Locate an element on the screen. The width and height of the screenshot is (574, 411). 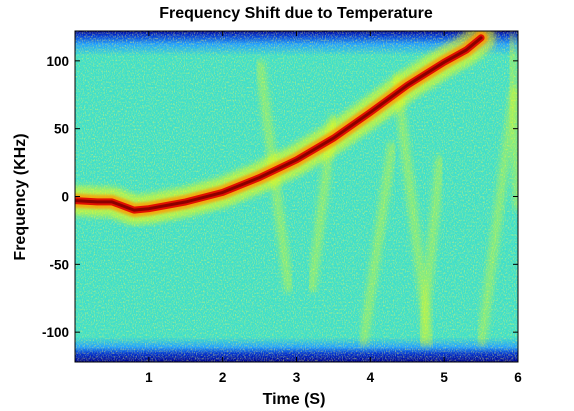
x-tick-label: 6 is located at coordinates (518, 377).